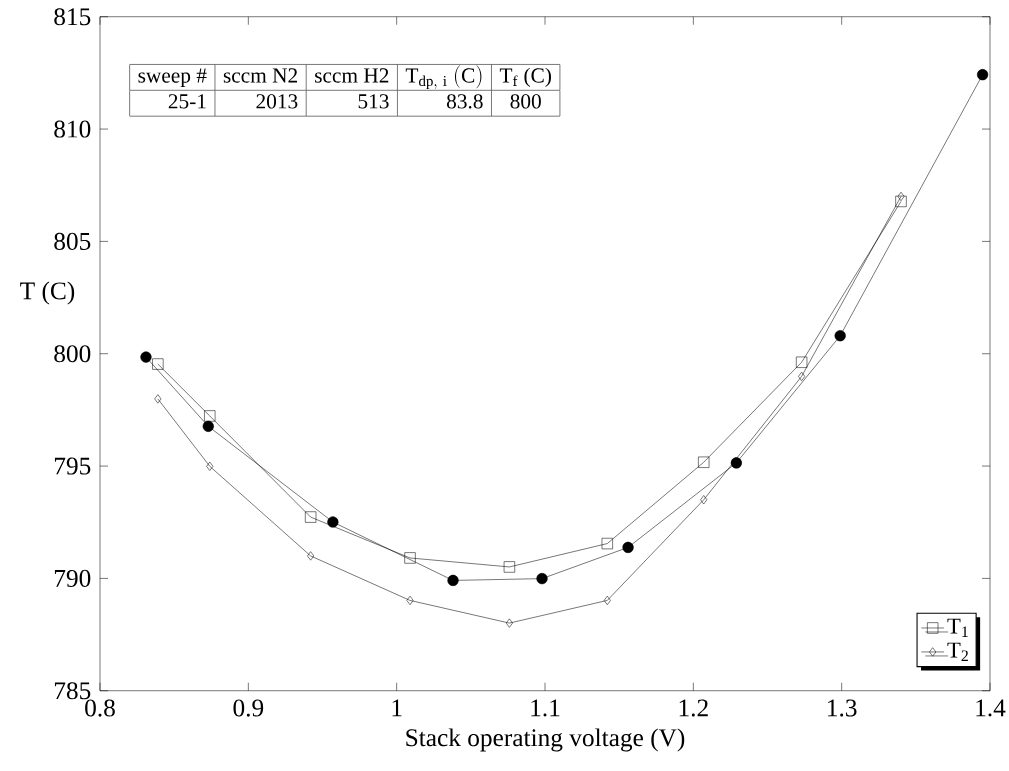  What do you see at coordinates (464, 101) in the screenshot?
I see `annotation: 83.8` at bounding box center [464, 101].